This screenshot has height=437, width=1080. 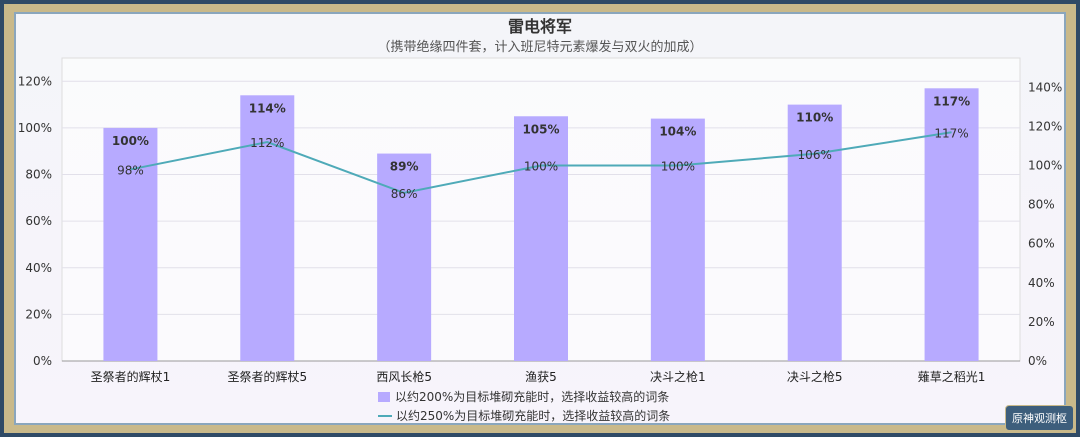 I want to click on legend-bar: 以约200%为目标堆砌充能时，选择收益较高的词条, so click(x=523, y=396).